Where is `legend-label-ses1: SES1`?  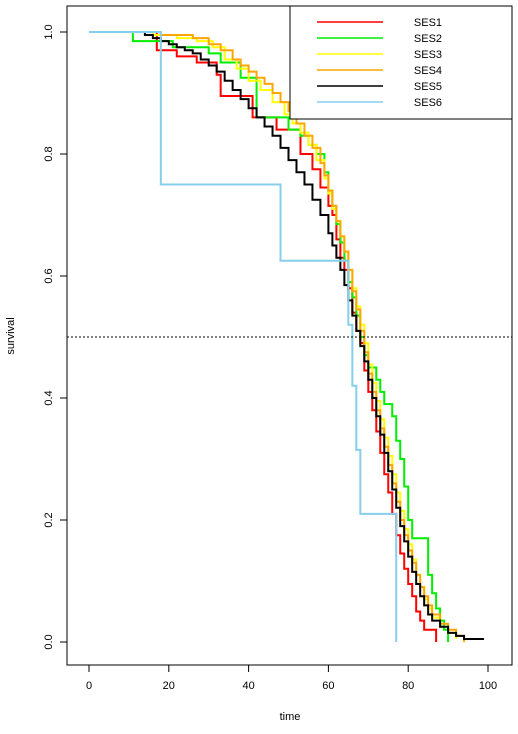
legend-label-ses1: SES1 is located at coordinates (428, 23).